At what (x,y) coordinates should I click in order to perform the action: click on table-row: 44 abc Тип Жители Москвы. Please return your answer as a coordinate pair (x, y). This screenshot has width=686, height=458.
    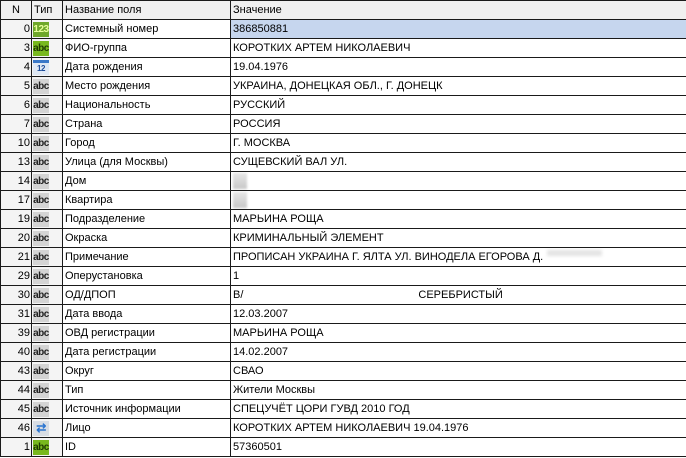
    Looking at the image, I should click on (343, 390).